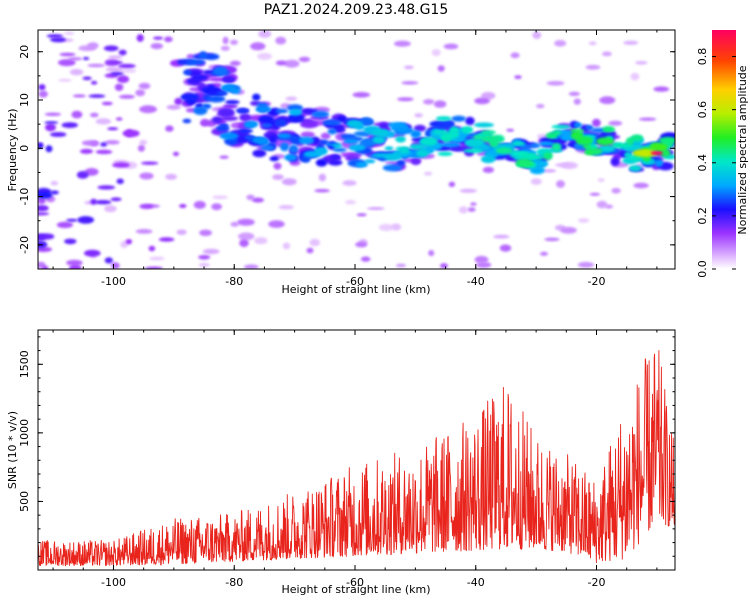 The height and width of the screenshot is (600, 750). Describe the element at coordinates (355, 582) in the screenshot. I see `snr-x-tick-label: -60` at that location.